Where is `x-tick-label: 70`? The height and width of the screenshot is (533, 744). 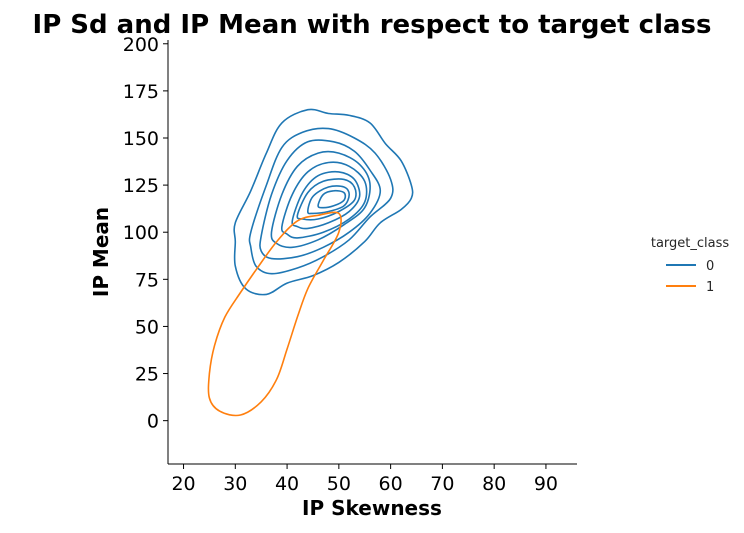
x-tick-label: 70 is located at coordinates (442, 484).